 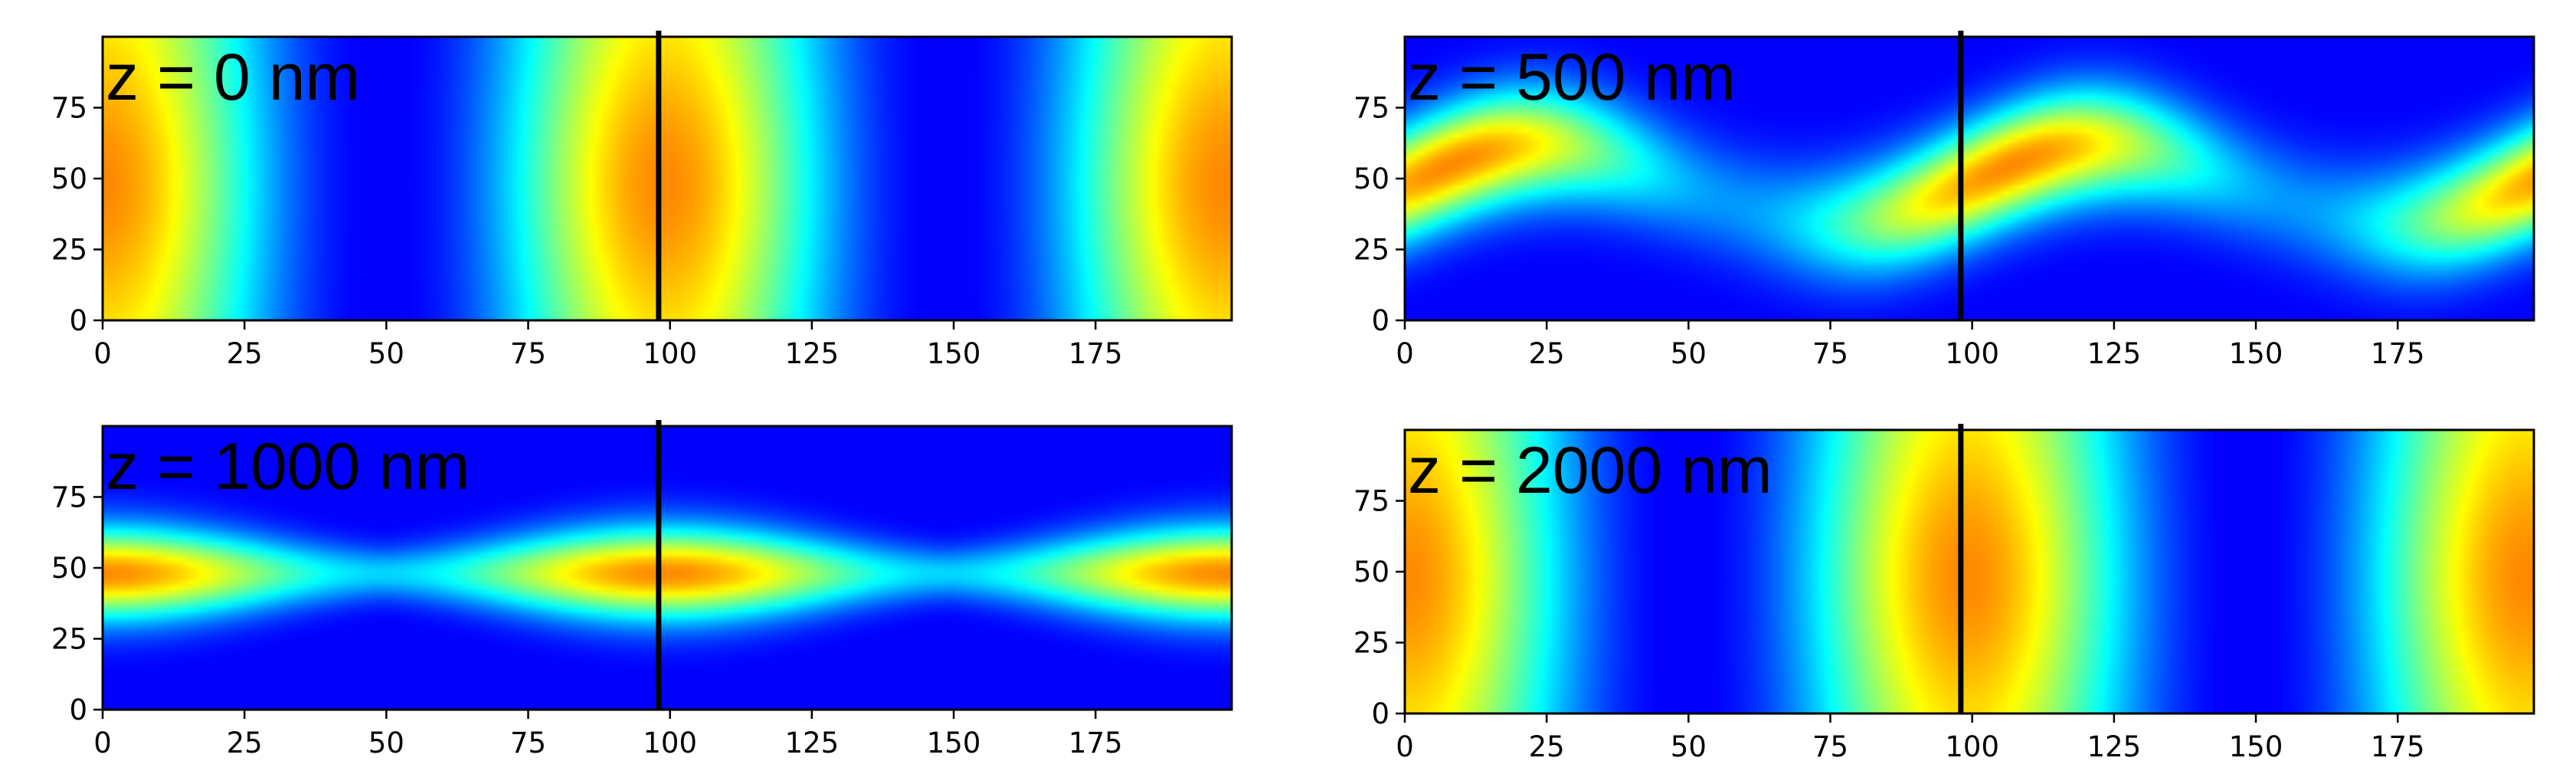 What do you see at coordinates (1590, 470) in the screenshot?
I see `panel-label: z = 2000 nm` at bounding box center [1590, 470].